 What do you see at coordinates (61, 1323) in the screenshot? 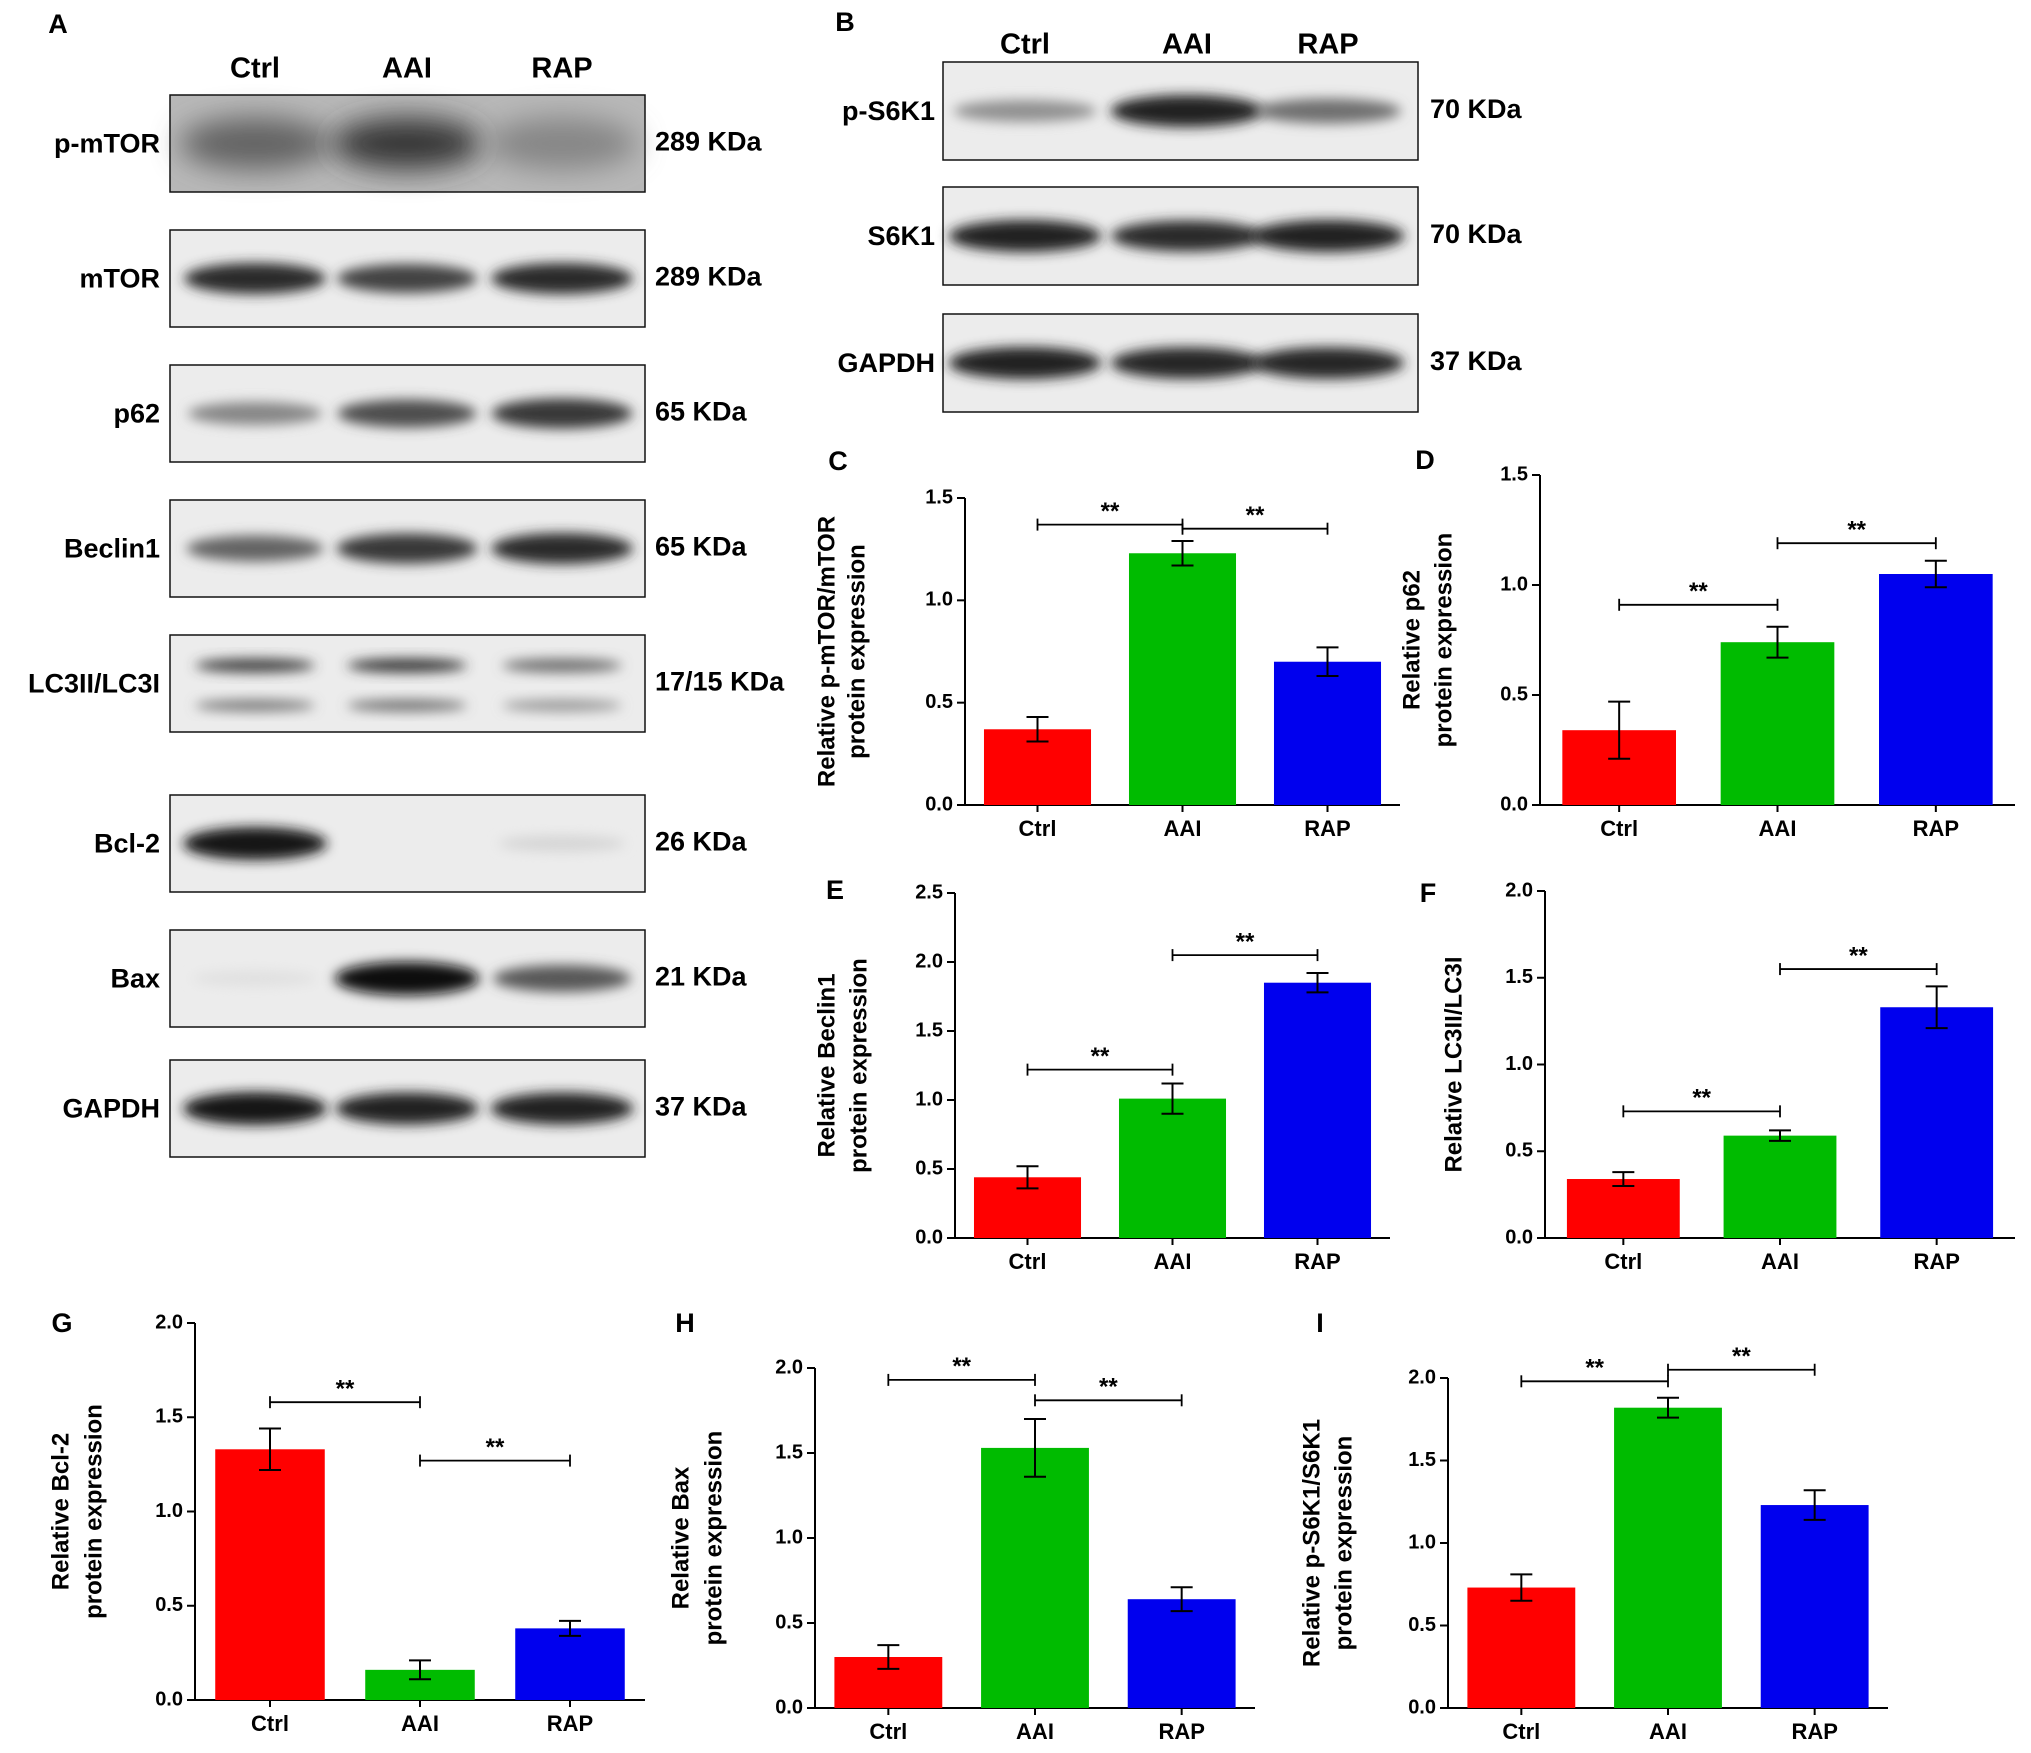
I see `panel-letter-g: G` at bounding box center [61, 1323].